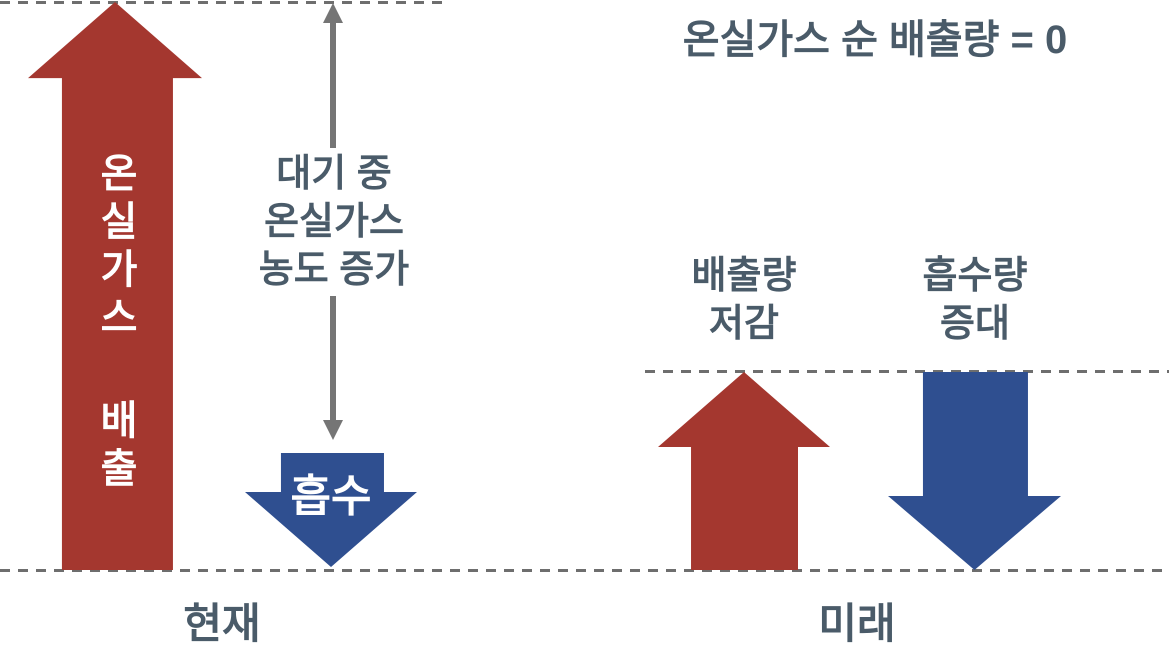 Image resolution: width=1169 pixels, height=653 pixels. What do you see at coordinates (334, 174) in the screenshot?
I see `atmosphere-note-line1: 대기 중` at bounding box center [334, 174].